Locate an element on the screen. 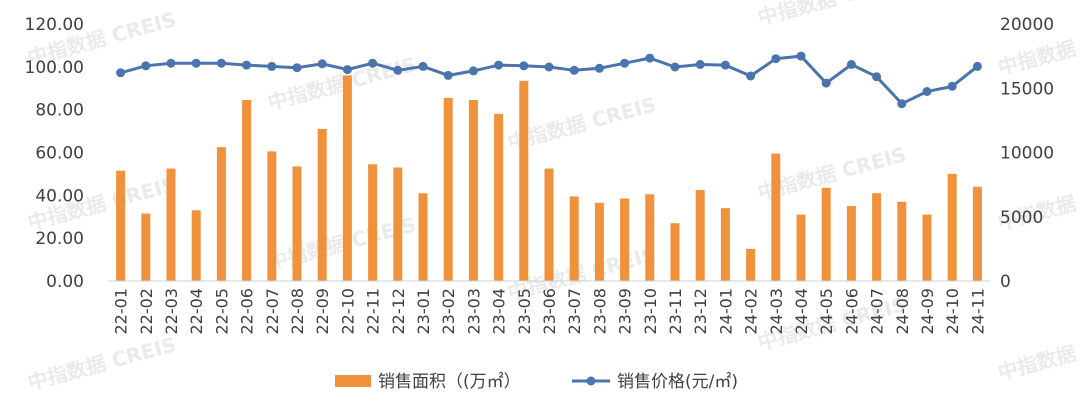  x-tick-label: 24-09 is located at coordinates (927, 311).